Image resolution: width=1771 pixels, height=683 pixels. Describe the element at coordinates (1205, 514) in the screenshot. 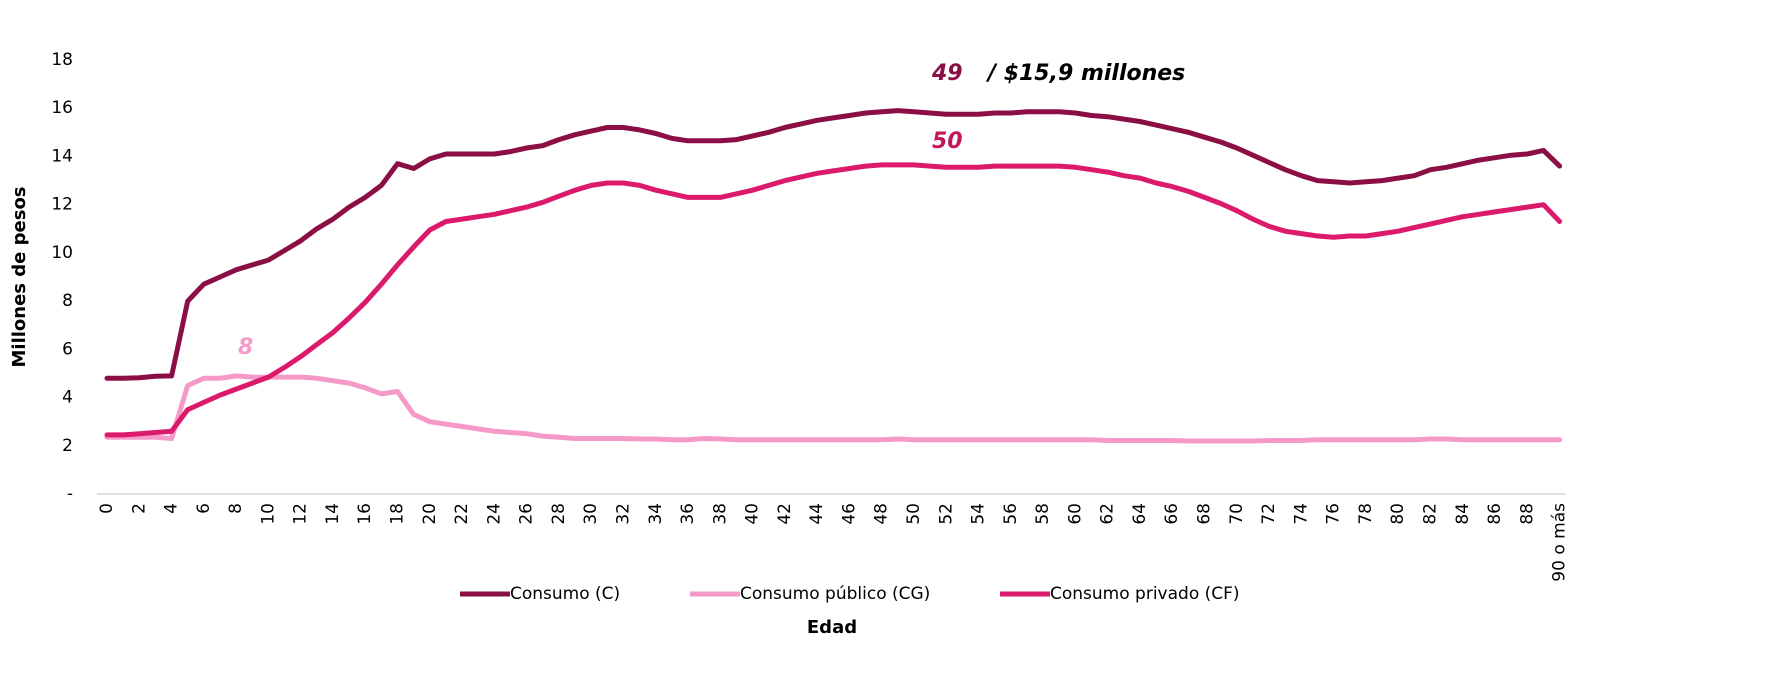

I see `x-tick-label: 68` at that location.